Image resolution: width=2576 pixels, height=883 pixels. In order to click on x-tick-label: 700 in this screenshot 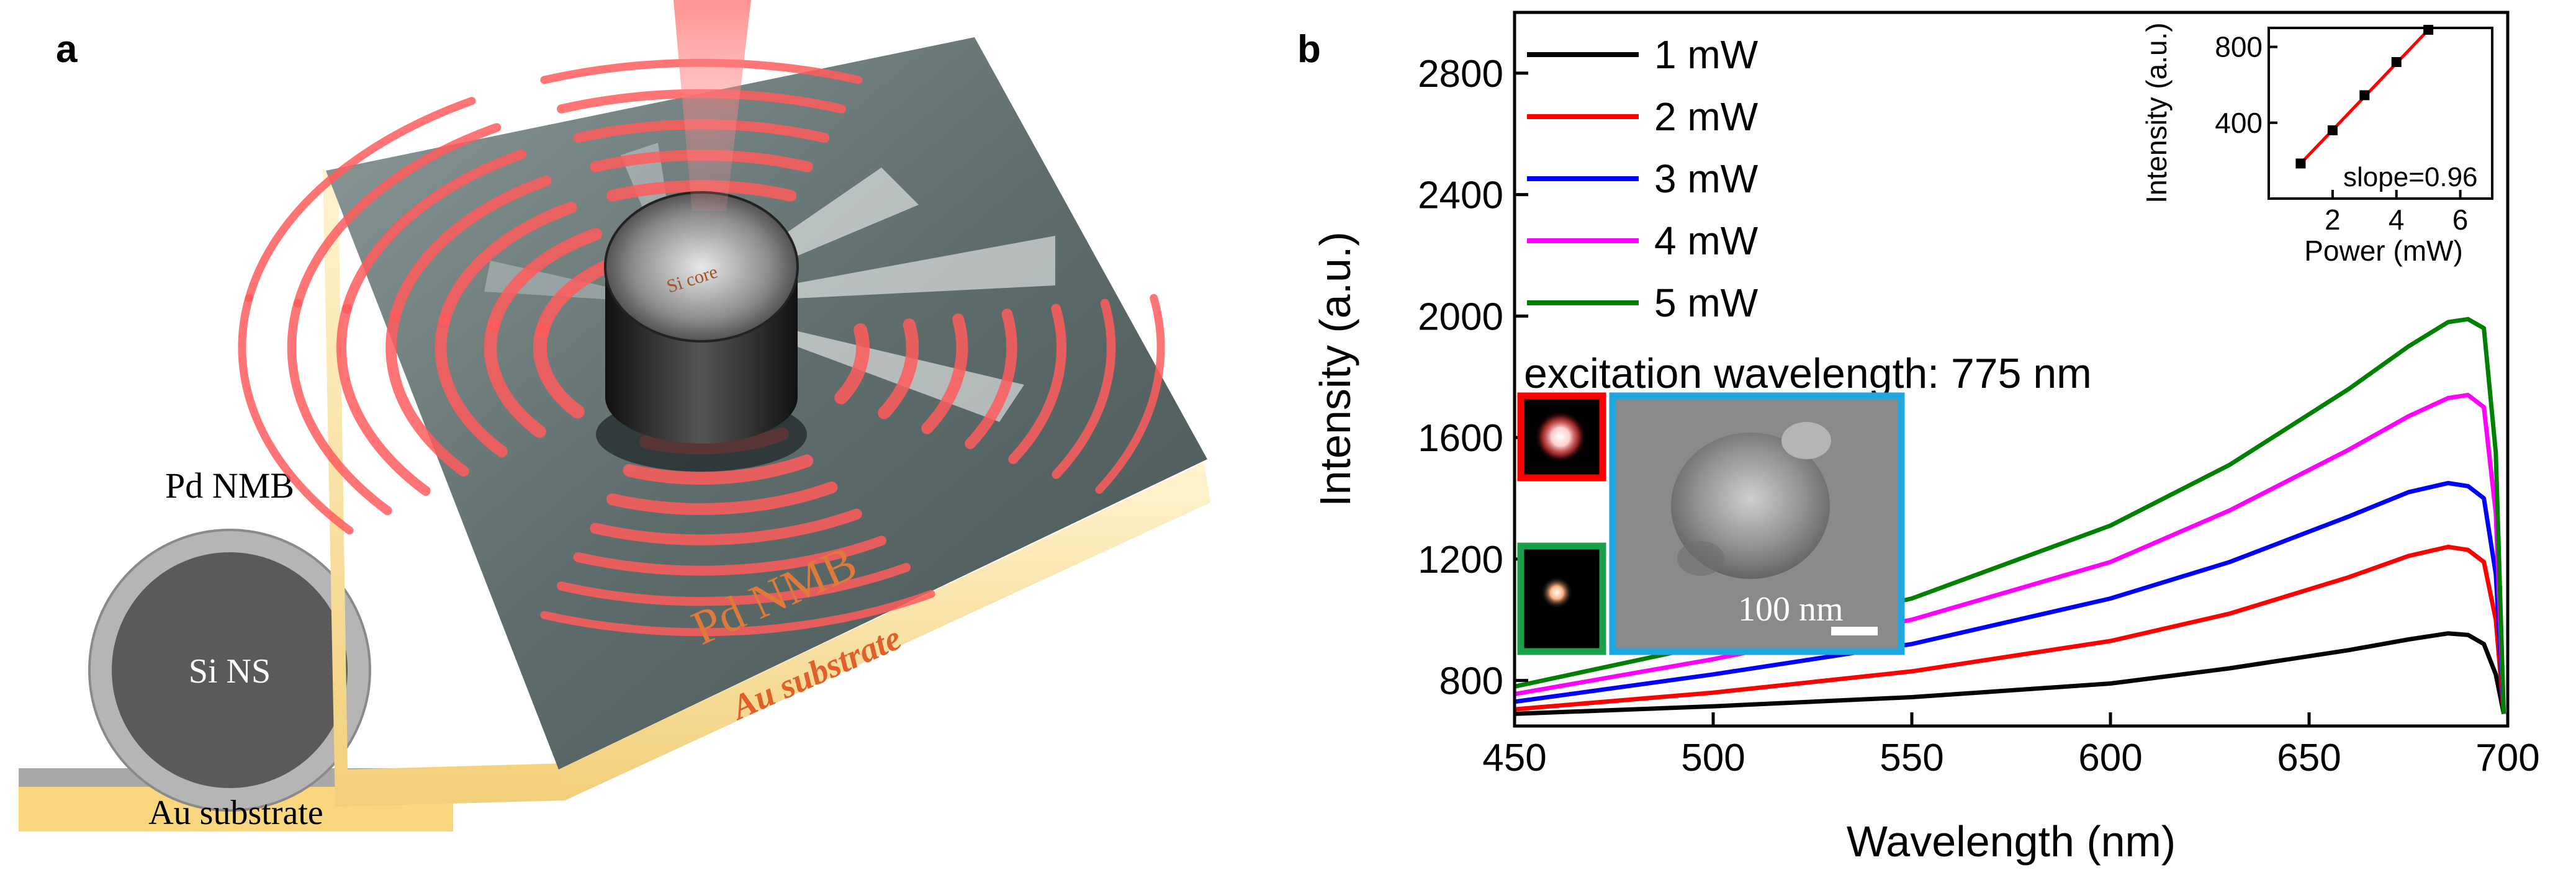, I will do `click(2507, 758)`.